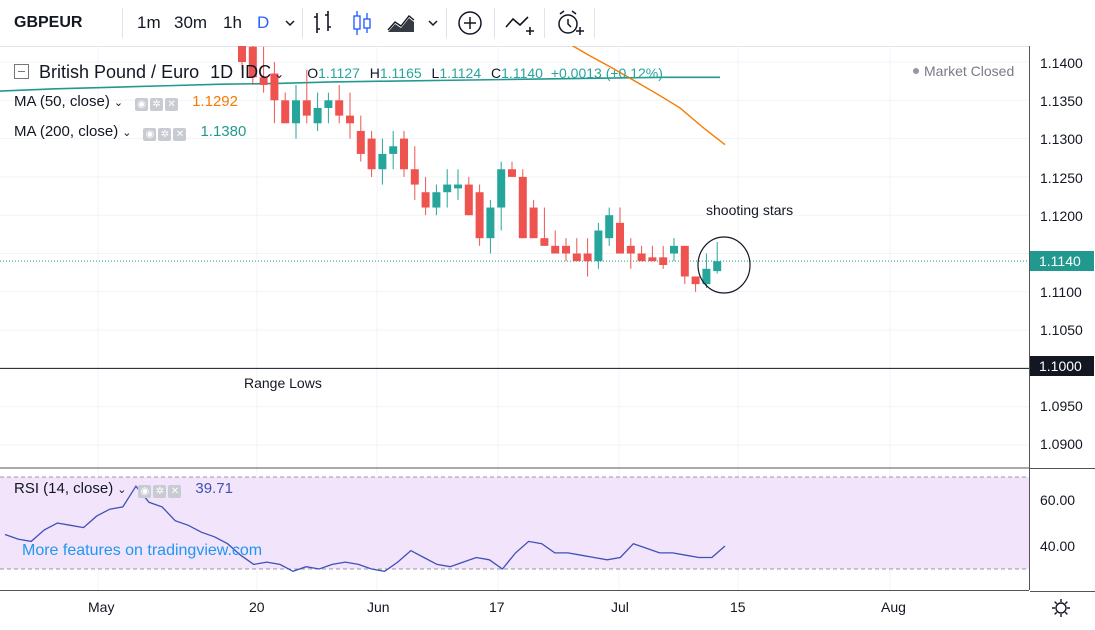 The height and width of the screenshot is (630, 1095). Describe the element at coordinates (1061, 292) in the screenshot. I see `price-tick: 1.1100` at that location.